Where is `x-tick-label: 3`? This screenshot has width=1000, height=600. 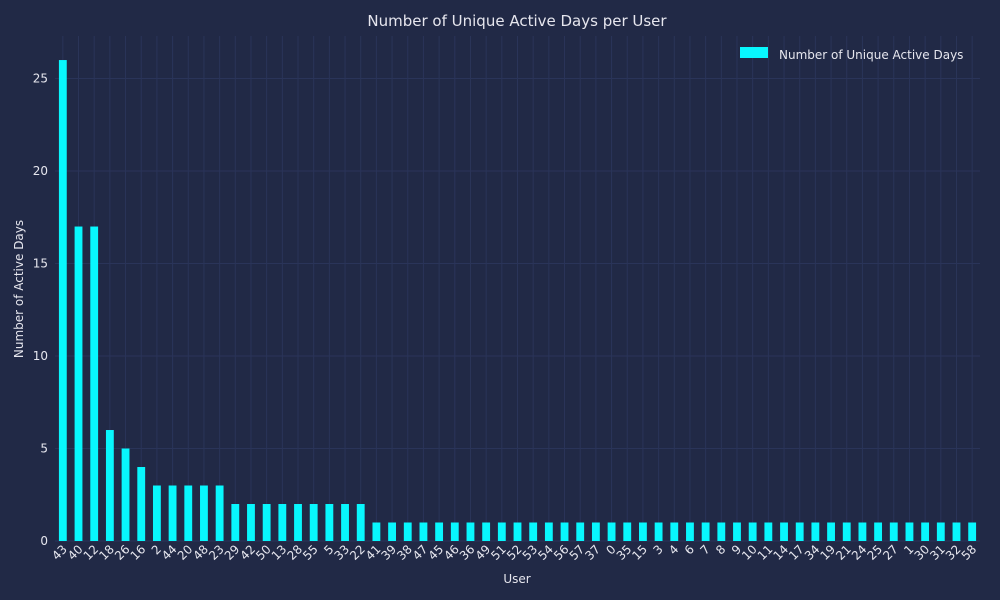
x-tick-label: 3 is located at coordinates (657, 549).